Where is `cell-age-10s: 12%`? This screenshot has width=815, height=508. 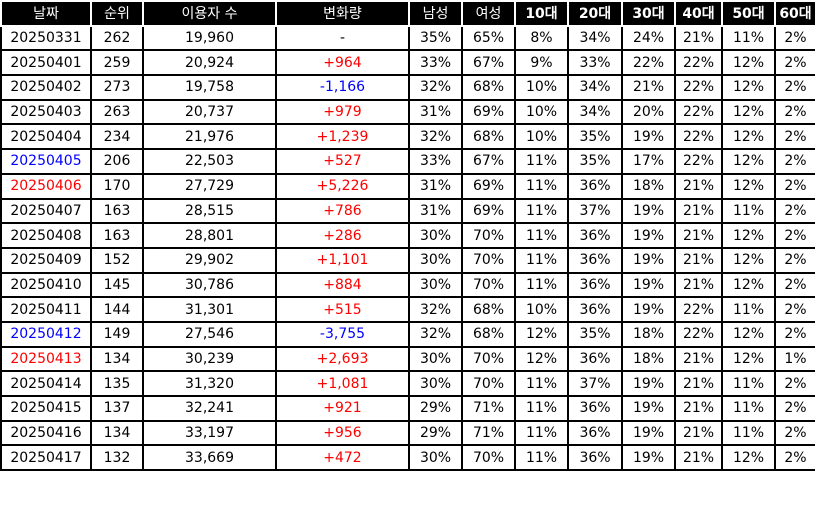
cell-age-10s: 12% is located at coordinates (541, 359).